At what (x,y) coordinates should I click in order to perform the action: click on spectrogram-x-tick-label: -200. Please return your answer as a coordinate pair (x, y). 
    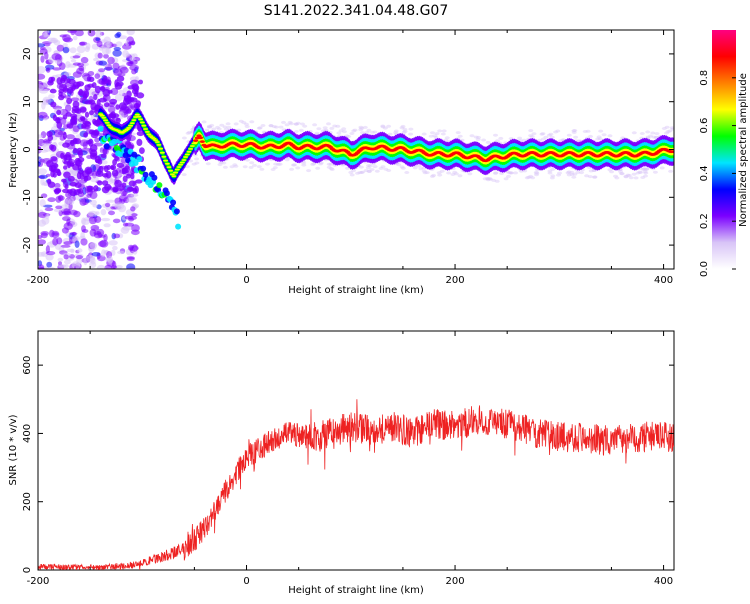
    Looking at the image, I should click on (38, 280).